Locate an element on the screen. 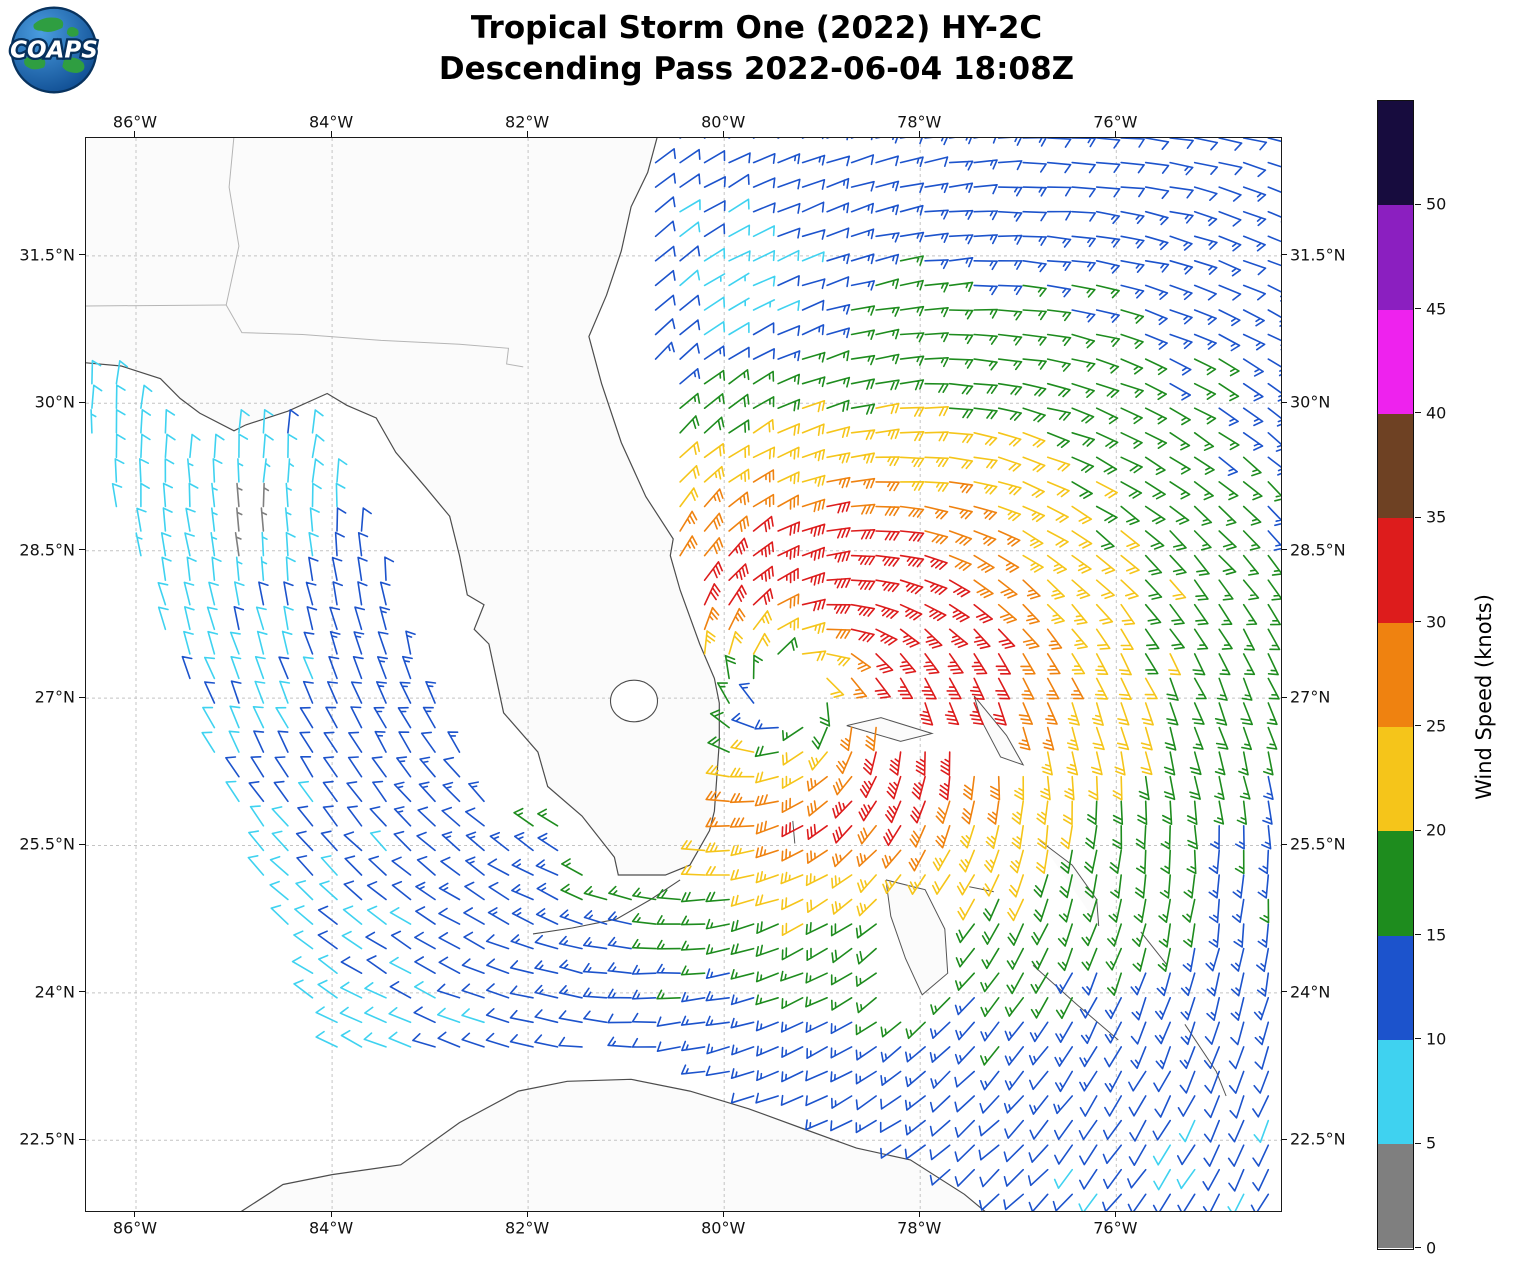 Image resolution: width=1513 pixels, height=1264 pixels. lat-tick-label-right: 28.5°N is located at coordinates (1318, 550).